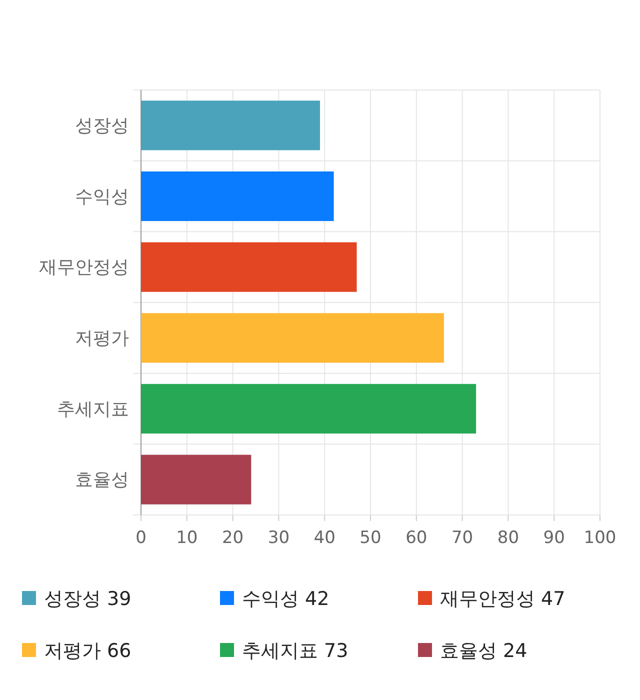 Image resolution: width=640 pixels, height=700 pixels. Describe the element at coordinates (93, 409) in the screenshot. I see `y-tick-label: 추세지표` at that location.